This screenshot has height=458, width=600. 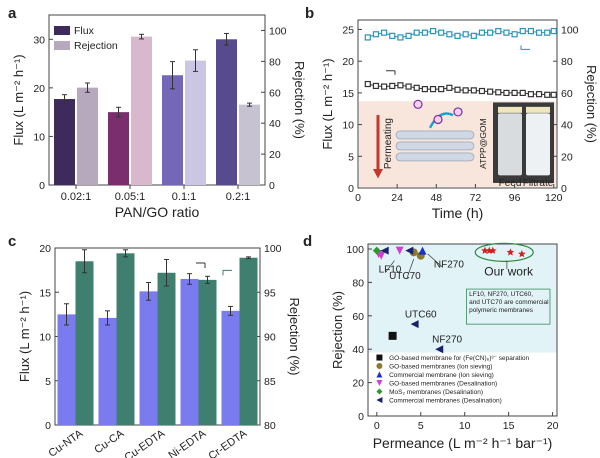 I want to click on x-tick-label: Cu-CA, so click(x=109, y=441).